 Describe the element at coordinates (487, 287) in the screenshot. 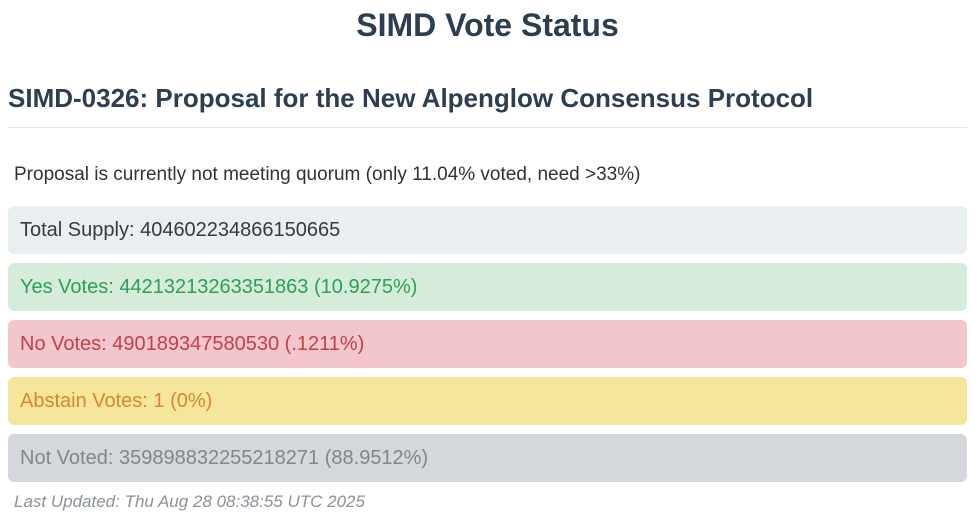

I see `stat-bar-yes-votes: Yes Votes: 44213213263351863 (10.9275%)` at that location.